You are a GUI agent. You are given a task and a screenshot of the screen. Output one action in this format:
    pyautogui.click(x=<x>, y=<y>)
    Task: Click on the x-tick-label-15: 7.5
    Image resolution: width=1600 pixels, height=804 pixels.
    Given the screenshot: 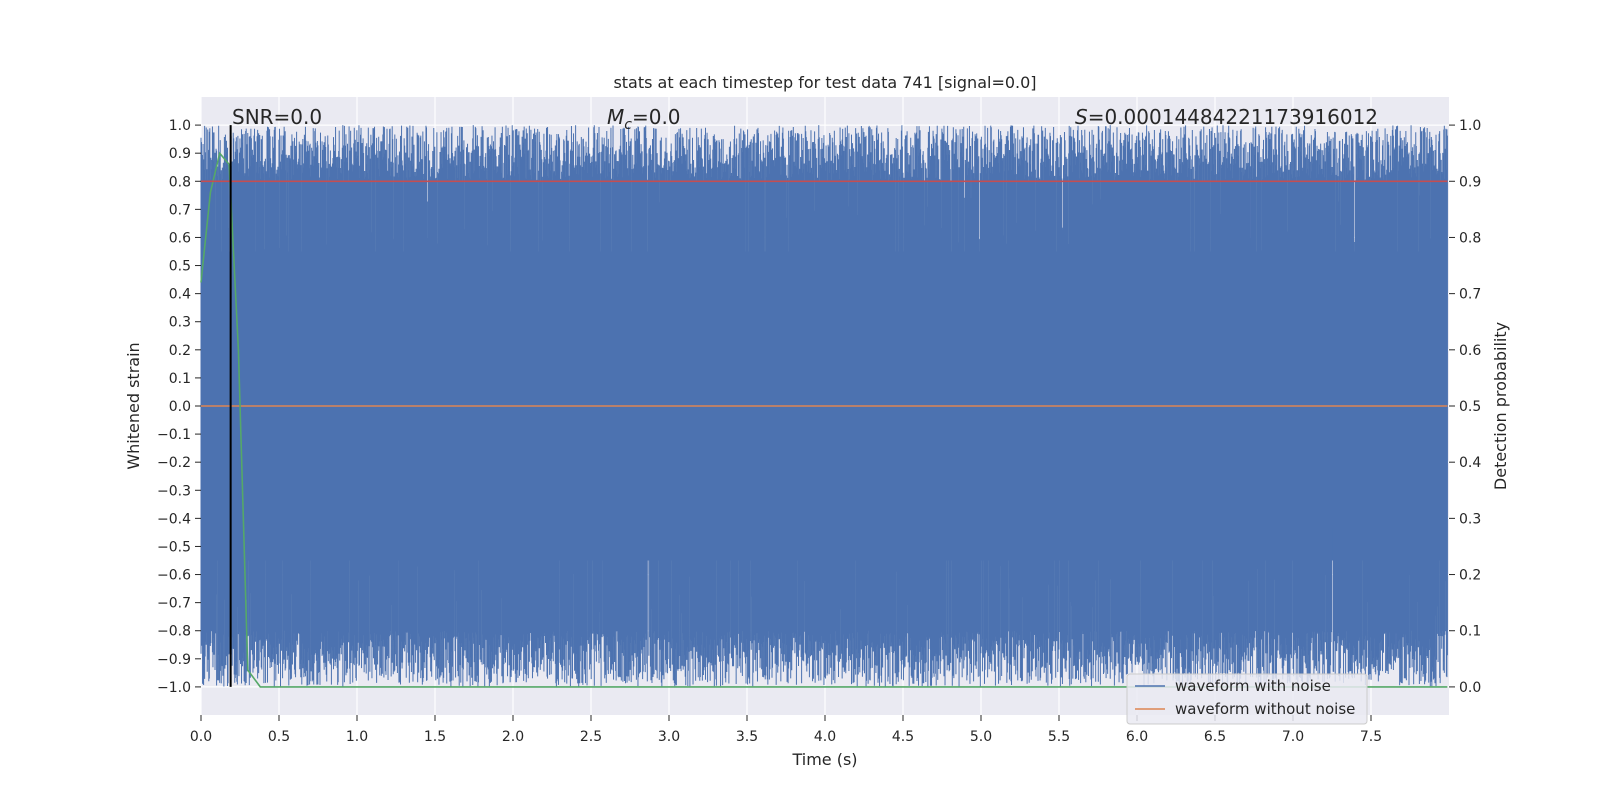 What is the action you would take?
    pyautogui.click(x=1371, y=737)
    